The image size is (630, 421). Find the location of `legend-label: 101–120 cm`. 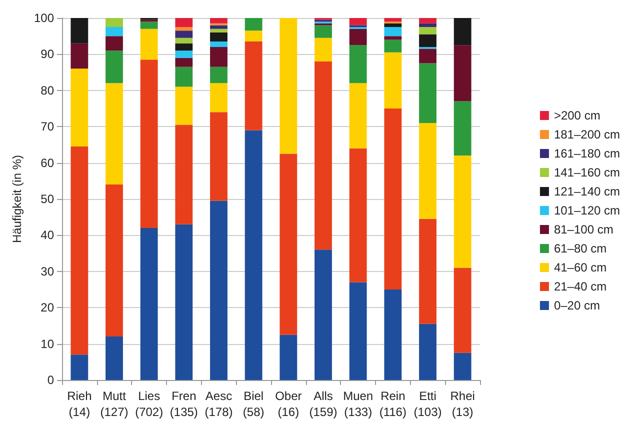

legend-label: 101–120 cm is located at coordinates (587, 211).